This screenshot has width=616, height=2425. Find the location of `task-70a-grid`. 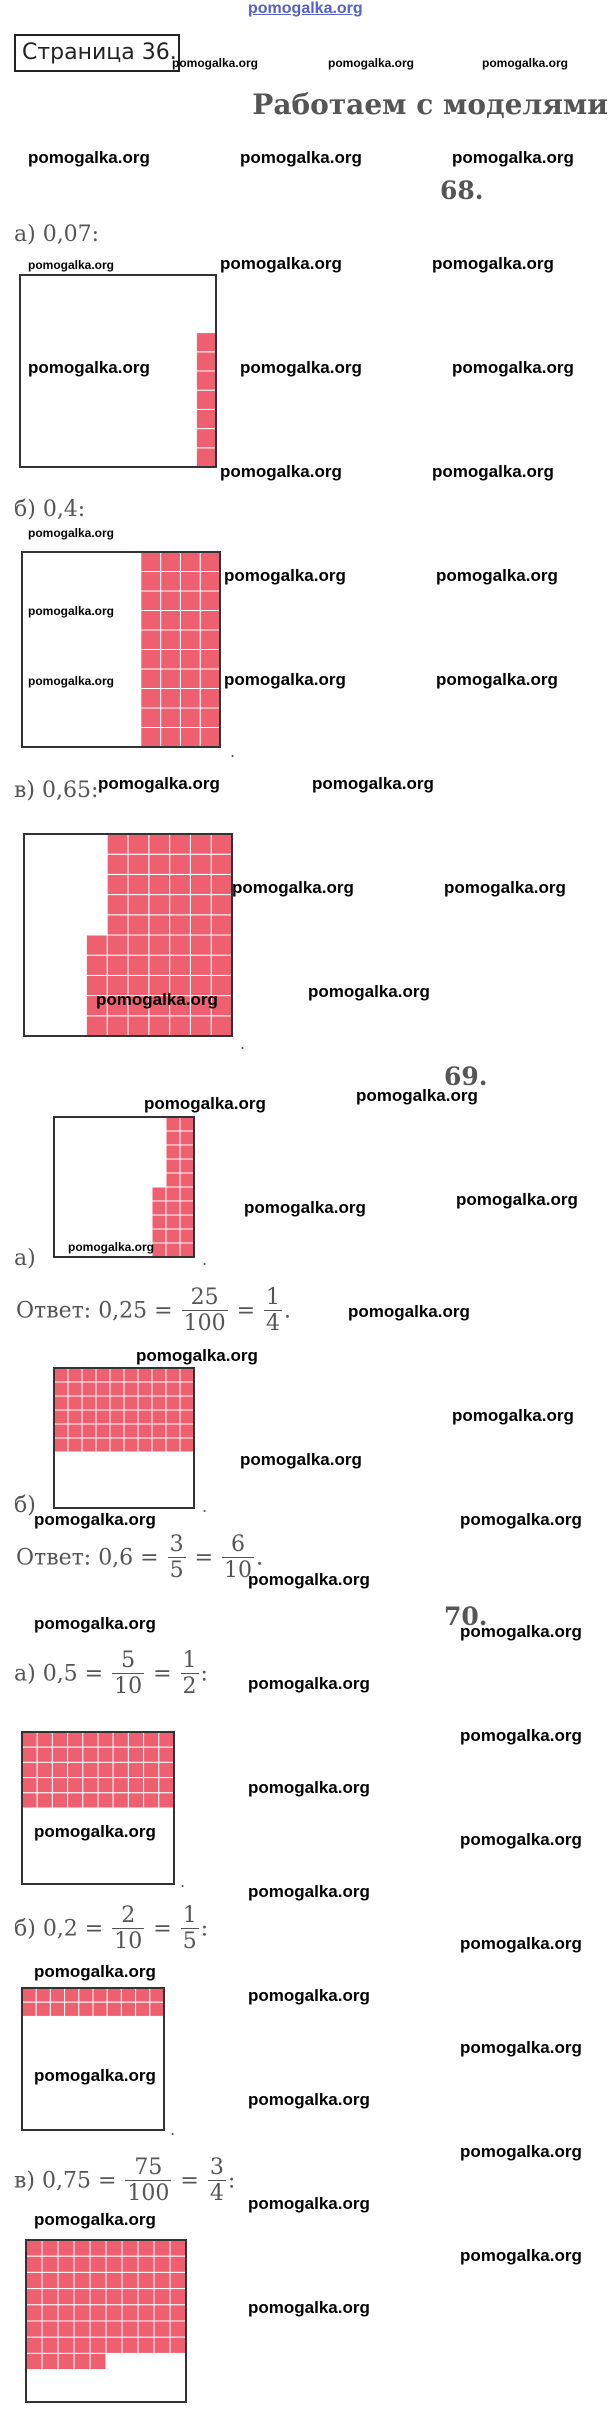

task-70a-grid is located at coordinates (98, 1808).